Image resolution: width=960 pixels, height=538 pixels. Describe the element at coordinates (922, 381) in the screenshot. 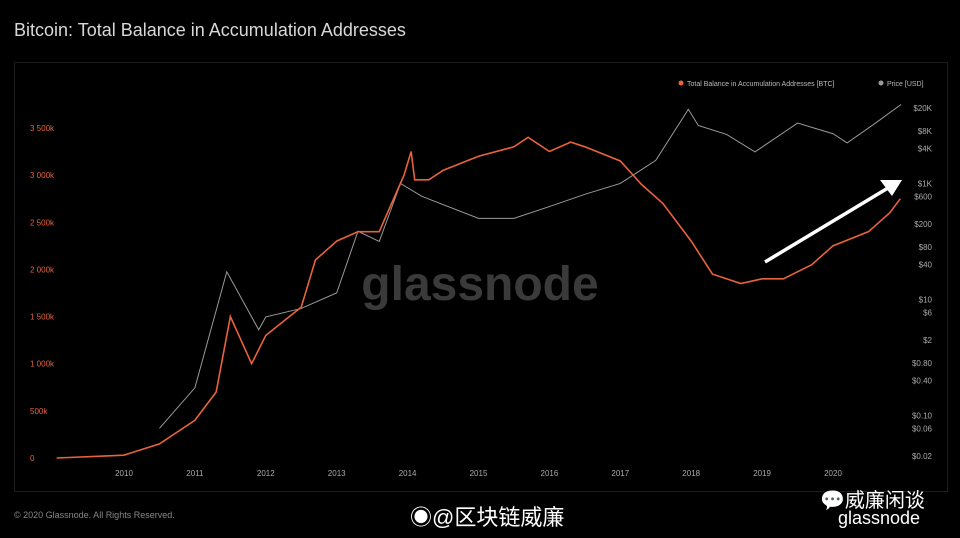

I see `y-right-tick-label: $0.40` at that location.